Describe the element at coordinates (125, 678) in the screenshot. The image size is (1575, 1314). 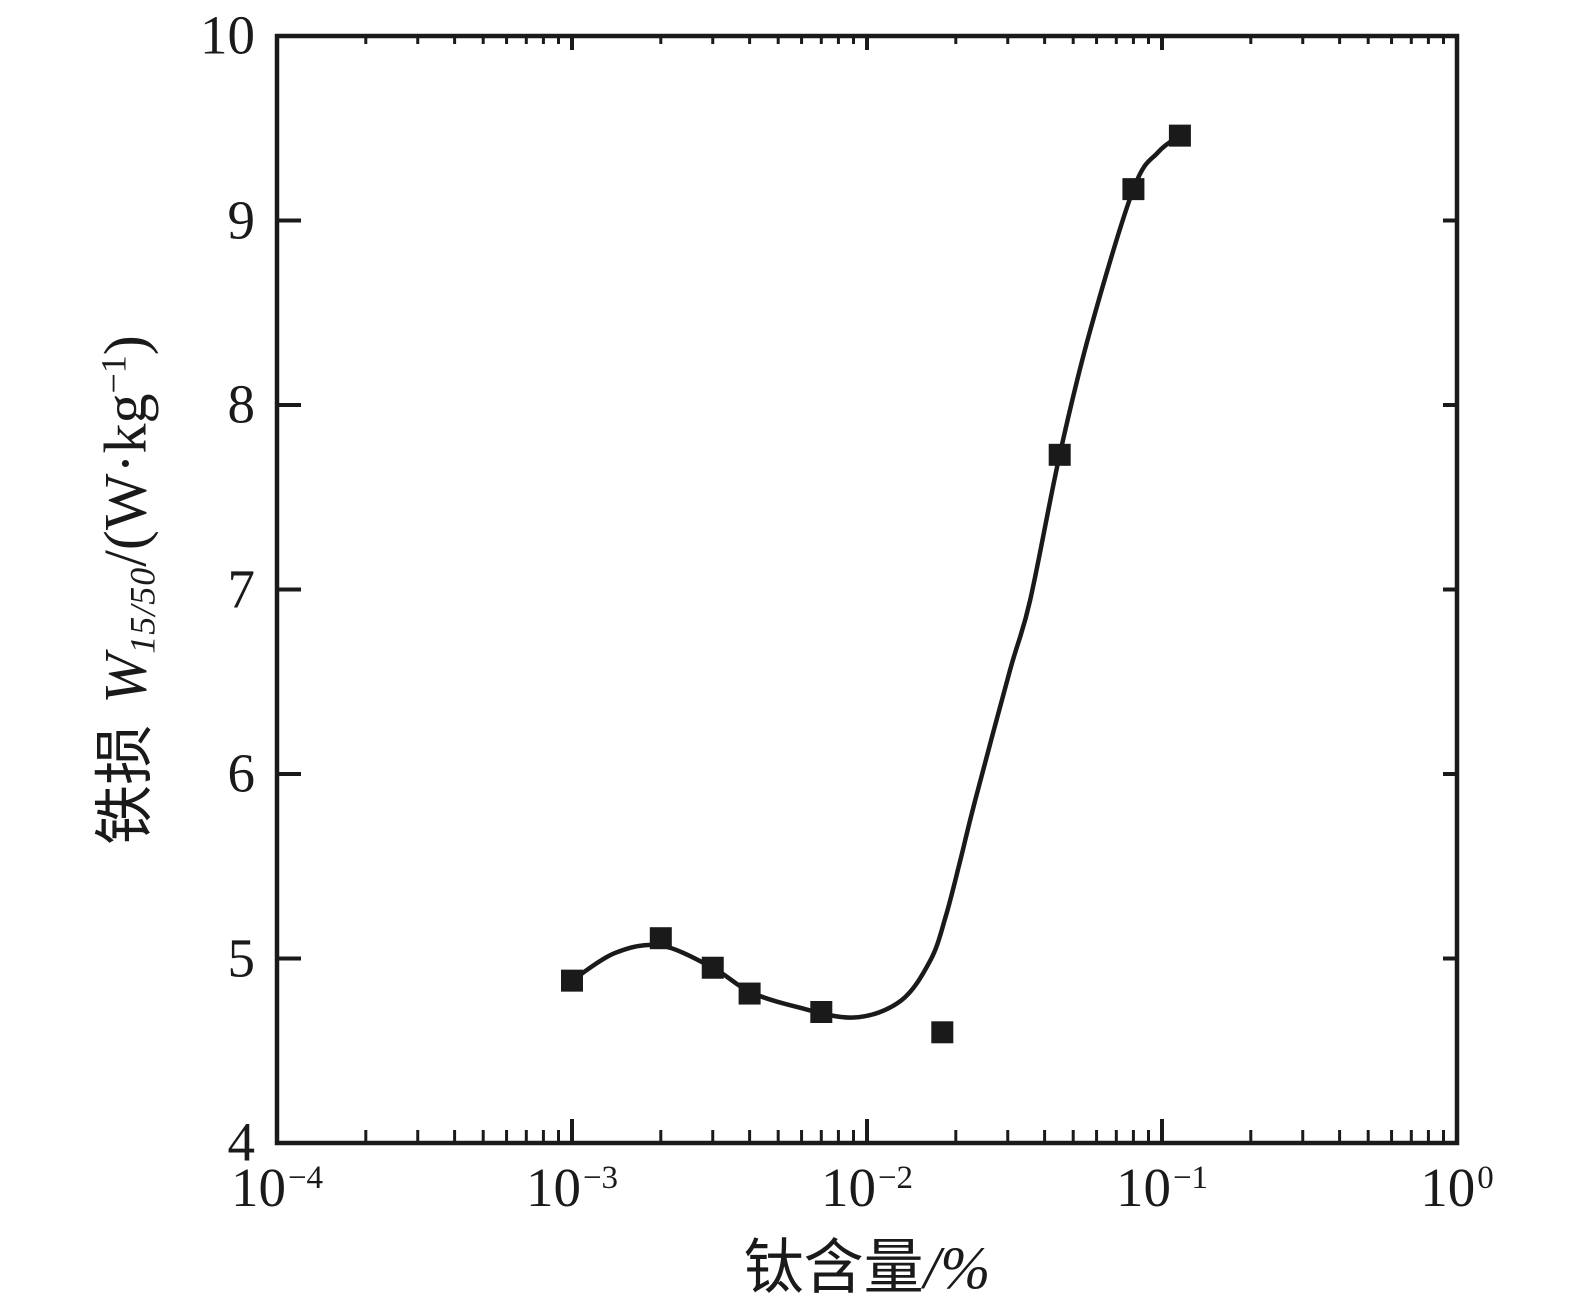
I see `y-axis-quantity-symbol: W` at that location.